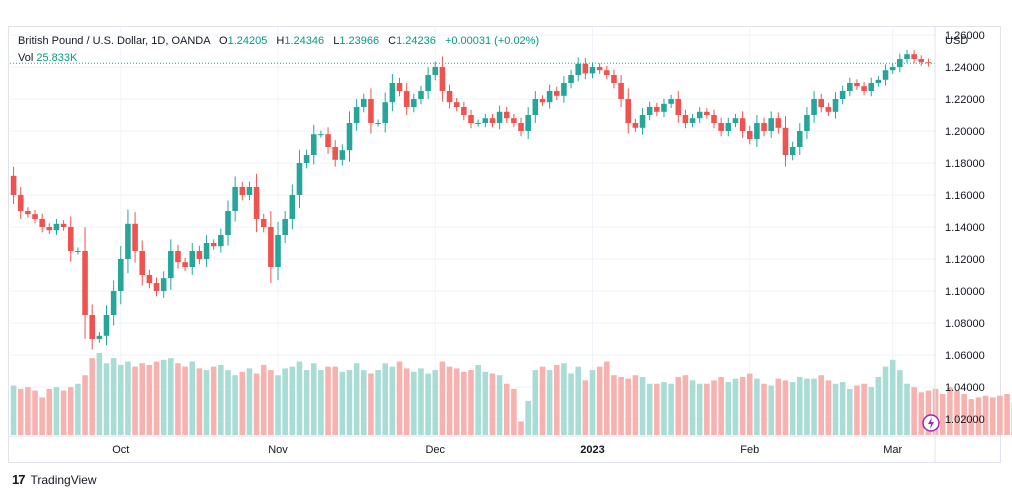 Image resolution: width=1012 pixels, height=498 pixels. What do you see at coordinates (592, 450) in the screenshot?
I see `x-tick-label: 2023` at bounding box center [592, 450].